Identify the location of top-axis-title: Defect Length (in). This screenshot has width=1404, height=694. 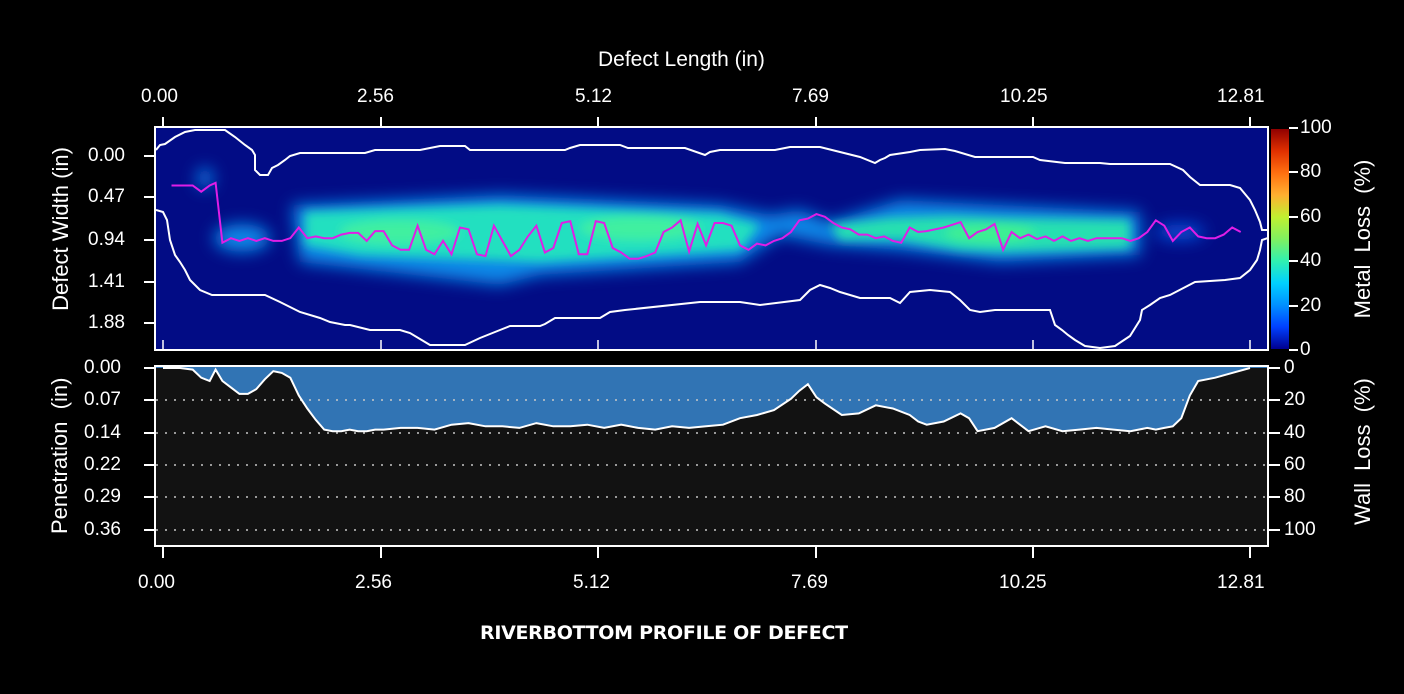
(681, 59).